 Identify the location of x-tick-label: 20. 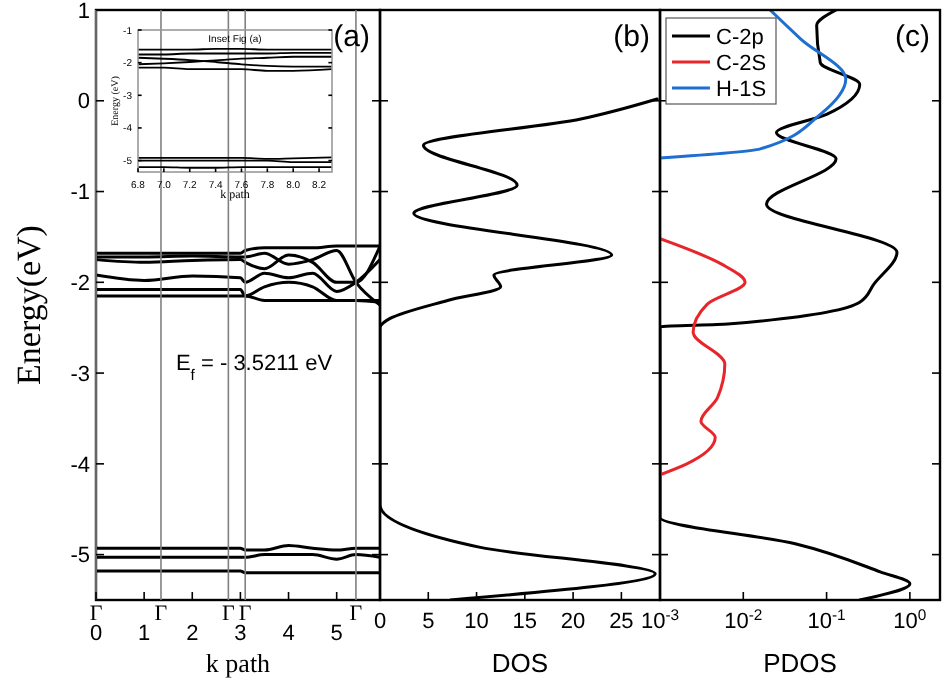
(573, 622).